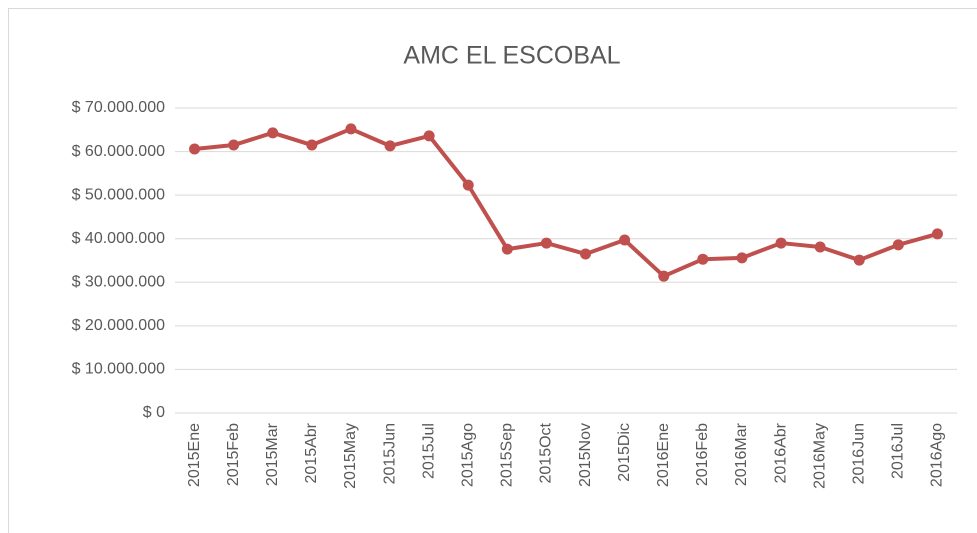 This screenshot has width=977, height=533. Describe the element at coordinates (119, 325) in the screenshot. I see `y-tick-label: $ 20.000.000` at that location.